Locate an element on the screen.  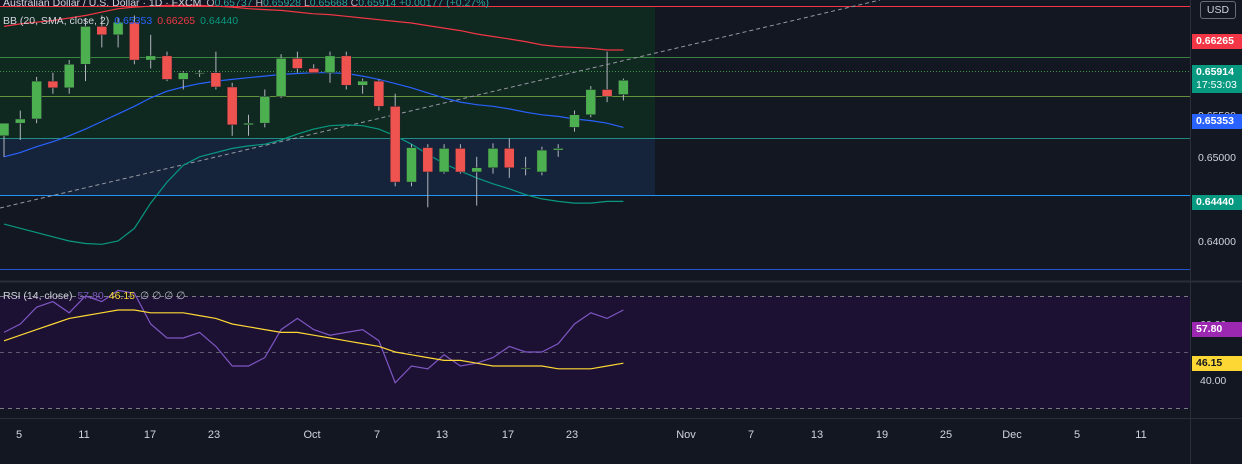
rsi-ma-tag: 46.15 is located at coordinates (1217, 363).